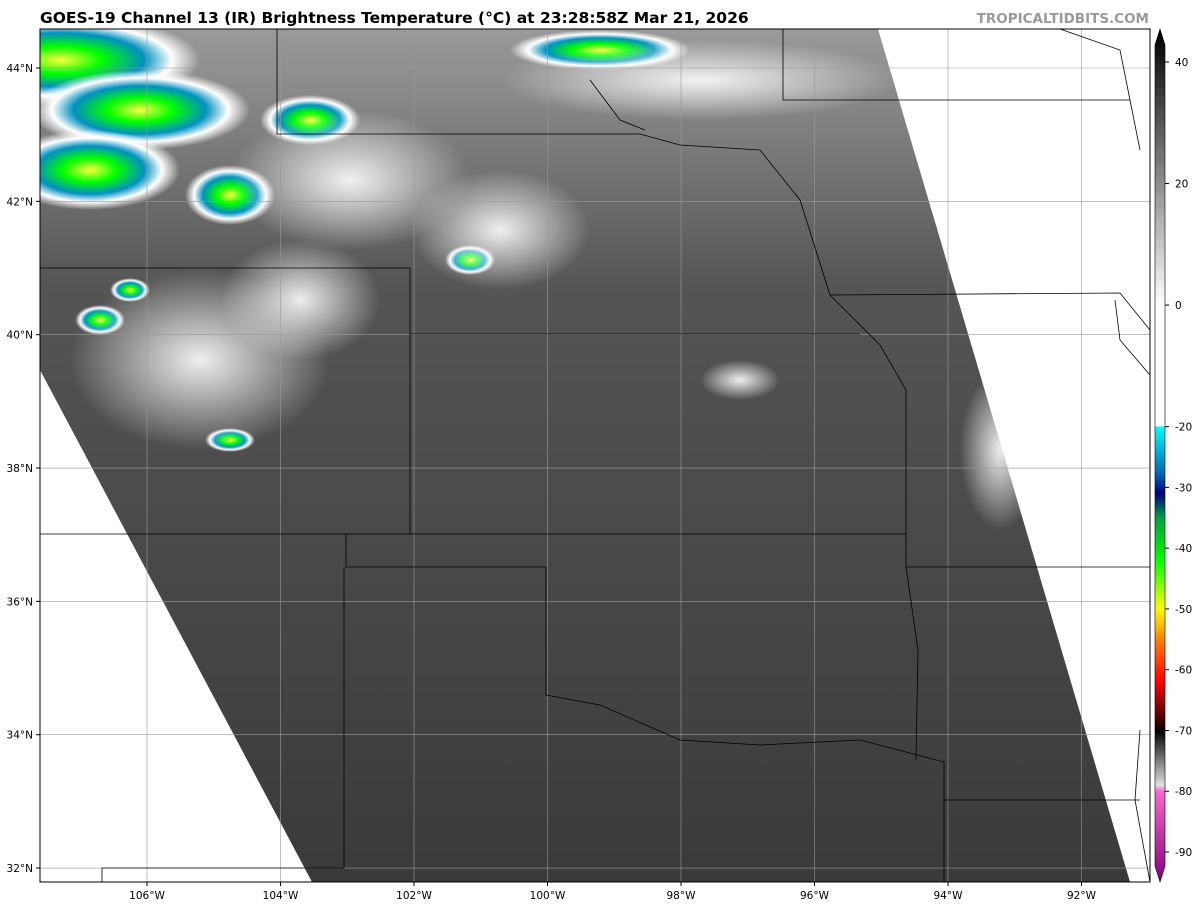 The image size is (1200, 906). I want to click on lat-label: 42°N, so click(20, 202).